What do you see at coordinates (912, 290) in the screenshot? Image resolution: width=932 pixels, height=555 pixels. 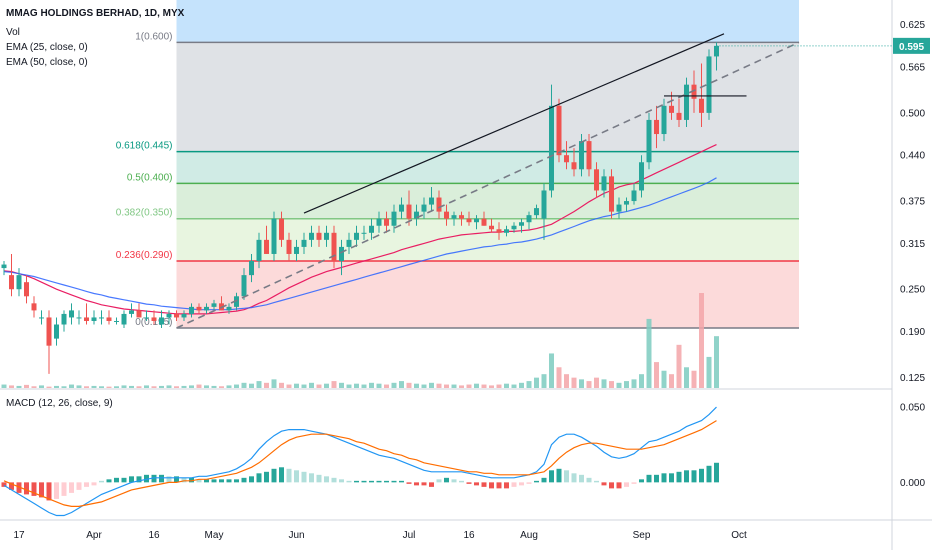 I see `price-axis-tick: 0.250` at bounding box center [912, 290].